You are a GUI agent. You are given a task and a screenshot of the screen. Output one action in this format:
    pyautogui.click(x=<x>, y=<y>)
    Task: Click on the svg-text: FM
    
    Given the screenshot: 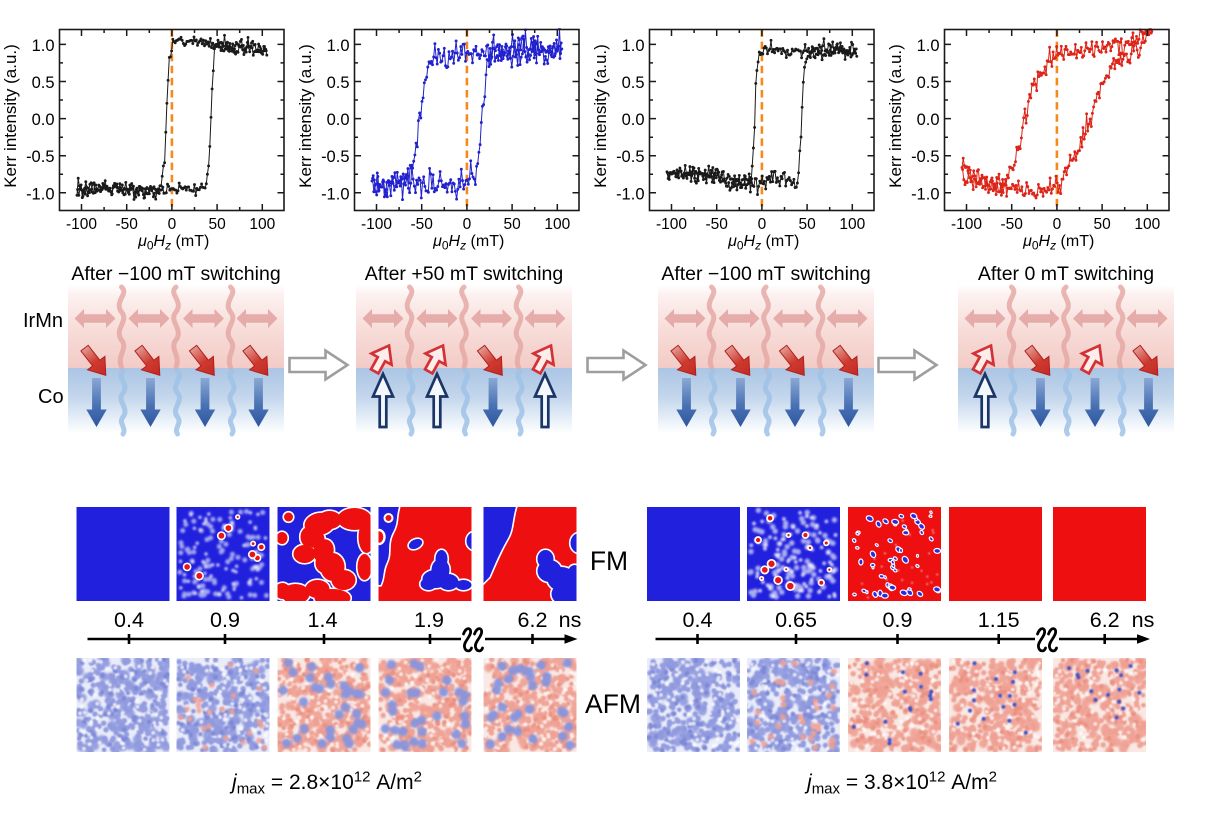 What is the action you would take?
    pyautogui.click(x=609, y=561)
    